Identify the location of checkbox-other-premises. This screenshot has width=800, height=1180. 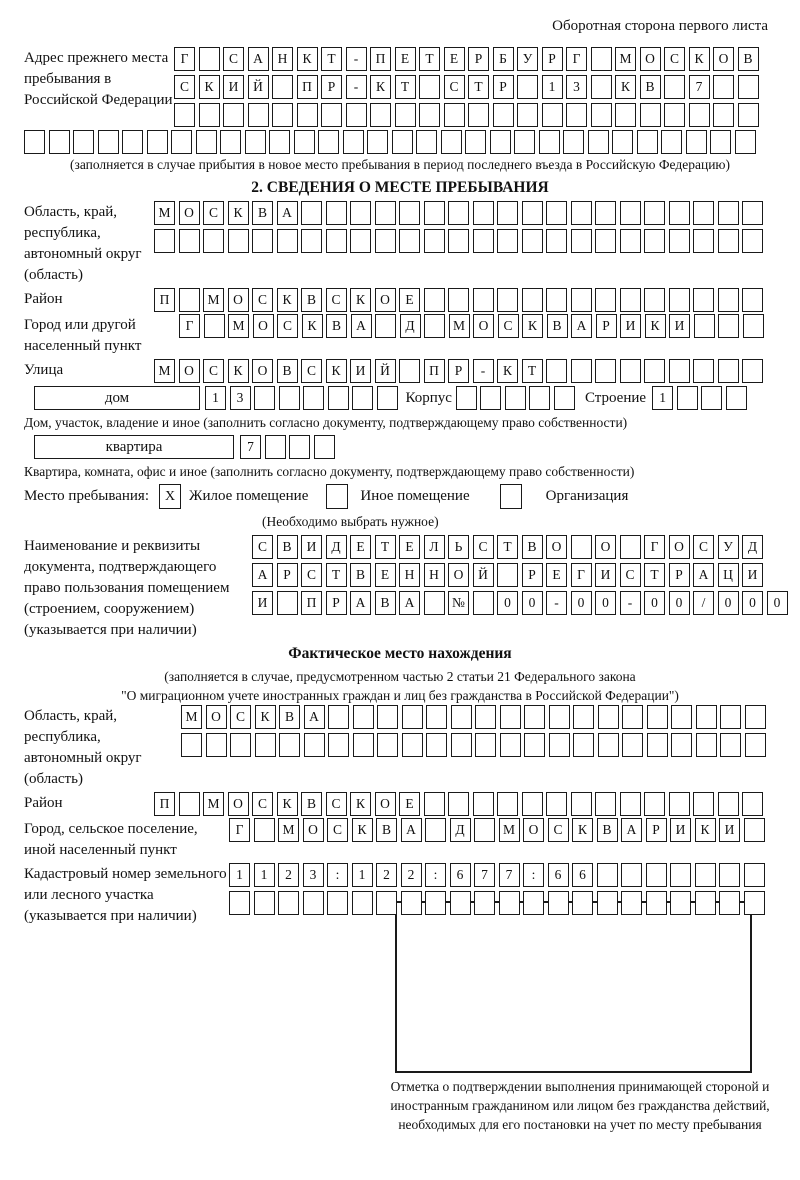
(337, 496).